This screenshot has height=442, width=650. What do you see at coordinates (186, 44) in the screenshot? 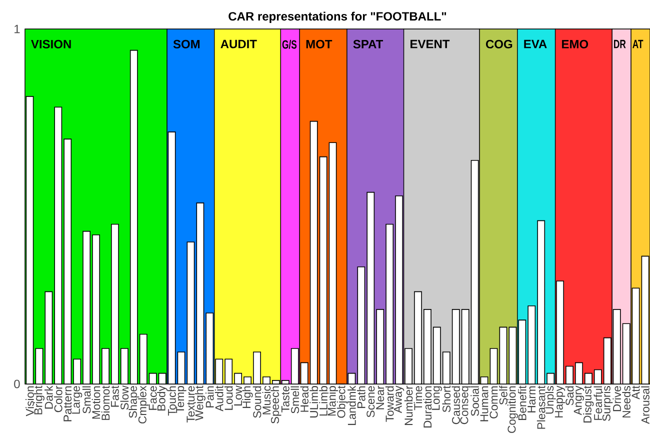
I see `band-label: SOM` at bounding box center [186, 44].